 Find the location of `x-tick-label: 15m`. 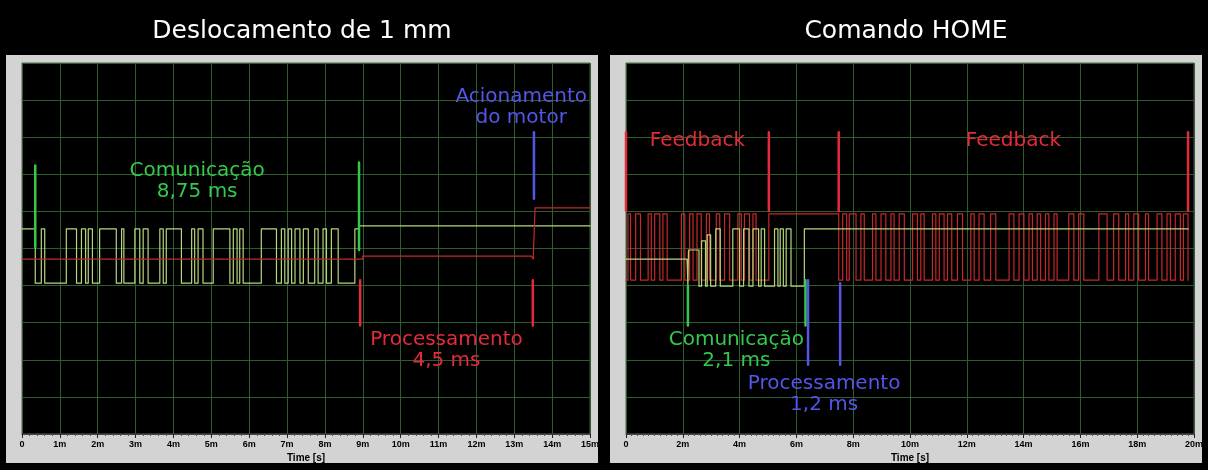

x-tick-label: 15m is located at coordinates (590, 443).